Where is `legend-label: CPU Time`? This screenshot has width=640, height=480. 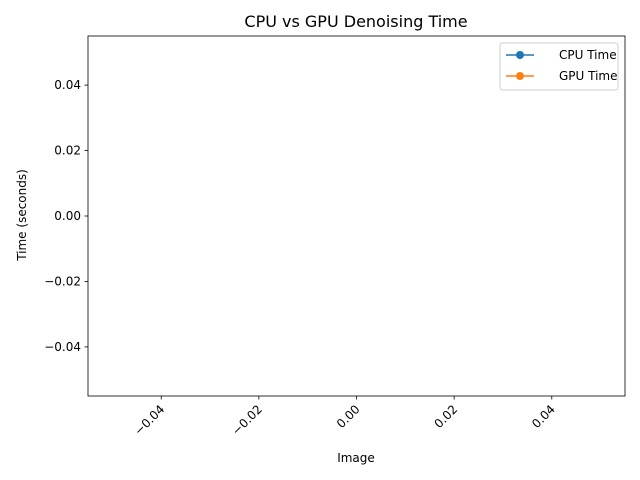
legend-label: CPU Time is located at coordinates (588, 55).